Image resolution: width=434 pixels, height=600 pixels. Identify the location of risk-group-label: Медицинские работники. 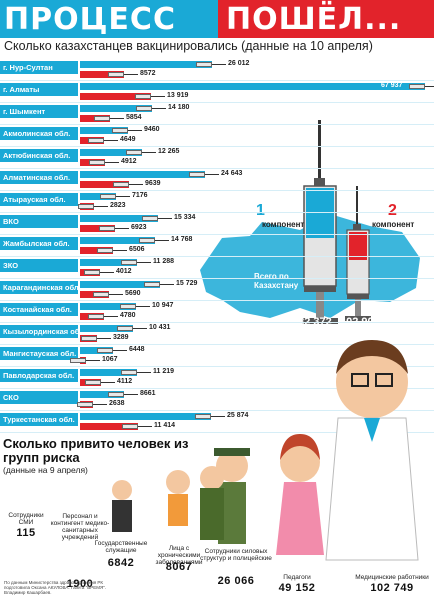
(392, 577).